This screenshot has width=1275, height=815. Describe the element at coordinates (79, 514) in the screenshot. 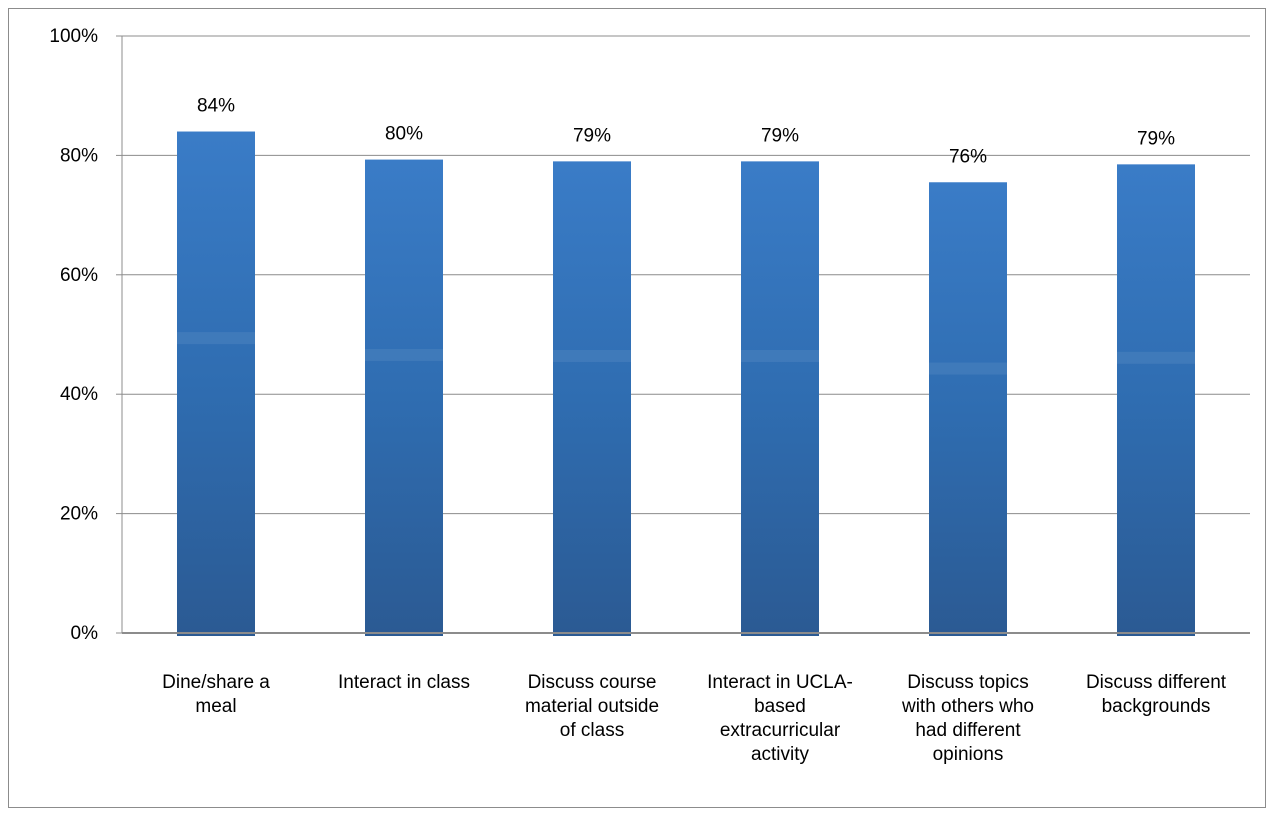

I see `y-tick-label: 20%` at that location.